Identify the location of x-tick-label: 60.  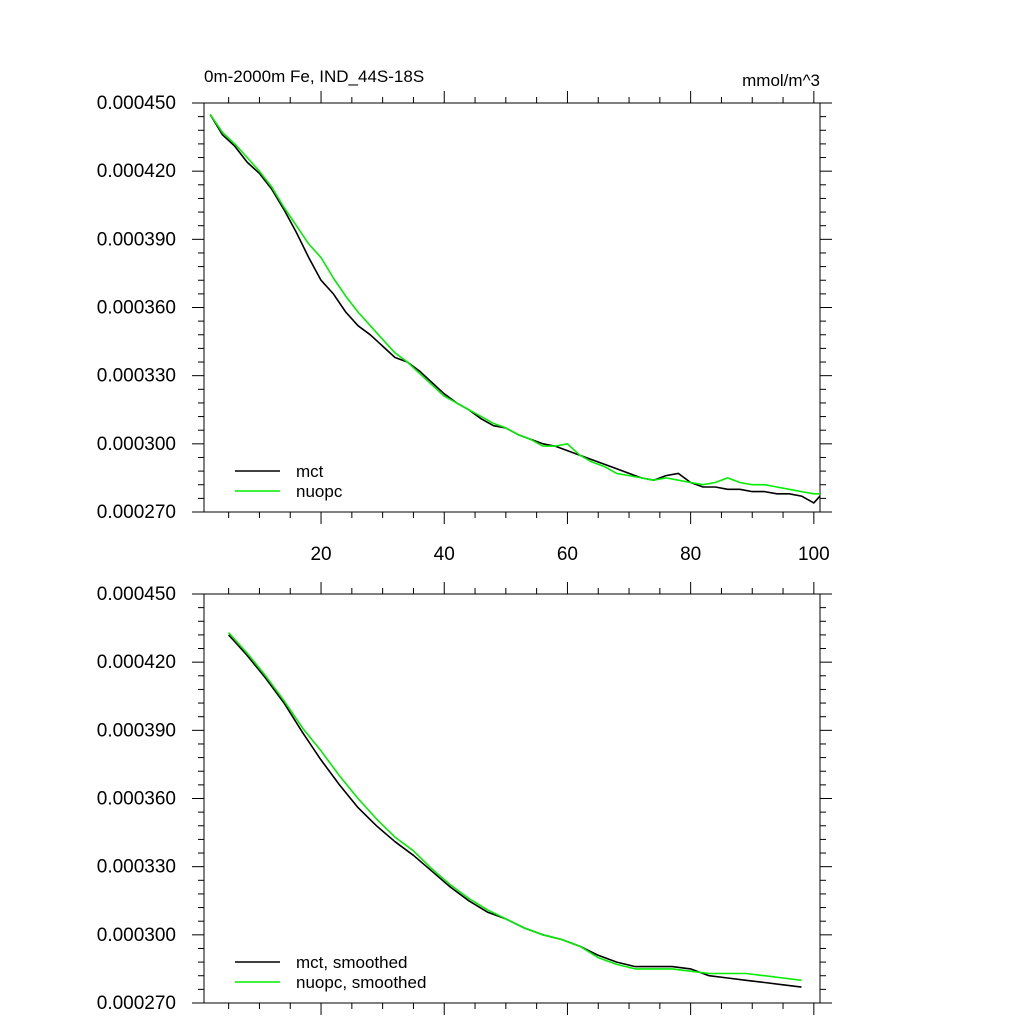
(567, 554).